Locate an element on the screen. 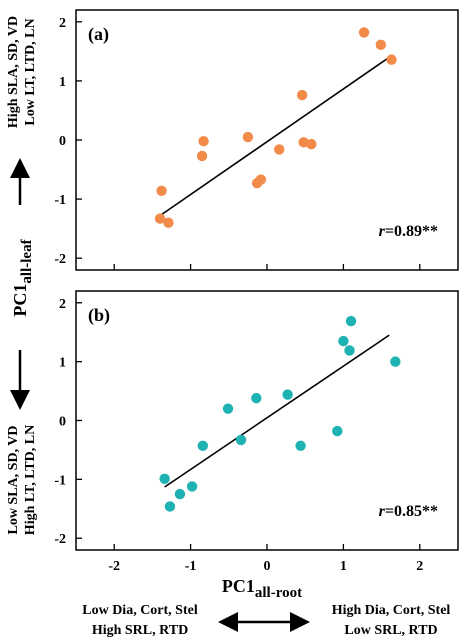 The image size is (474, 642). panel-a-fit-line is located at coordinates (274, 136).